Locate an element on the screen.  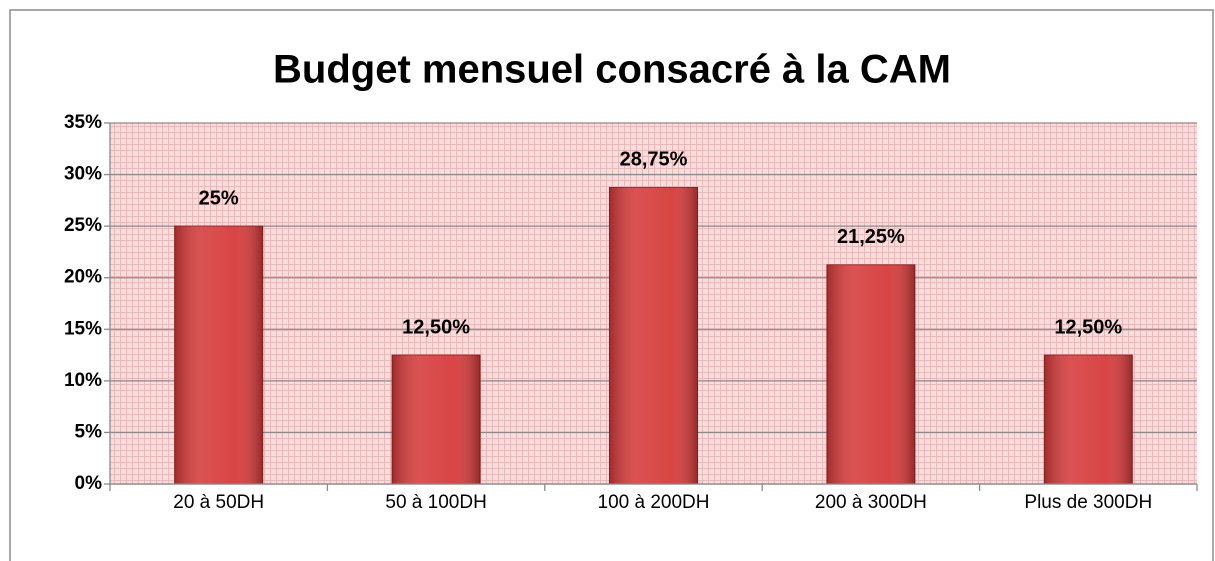
x-tick-label: 50 à 100DH is located at coordinates (435, 502).